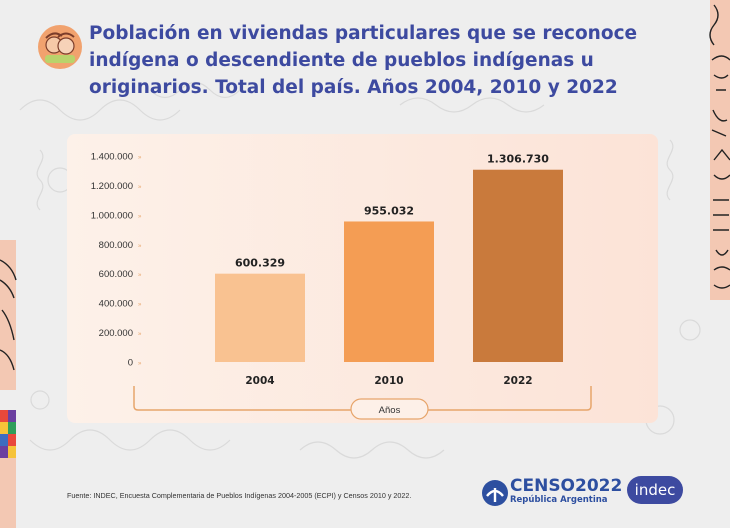 This screenshot has width=730, height=528. I want to click on y-tick-label: 800.000, so click(116, 245).